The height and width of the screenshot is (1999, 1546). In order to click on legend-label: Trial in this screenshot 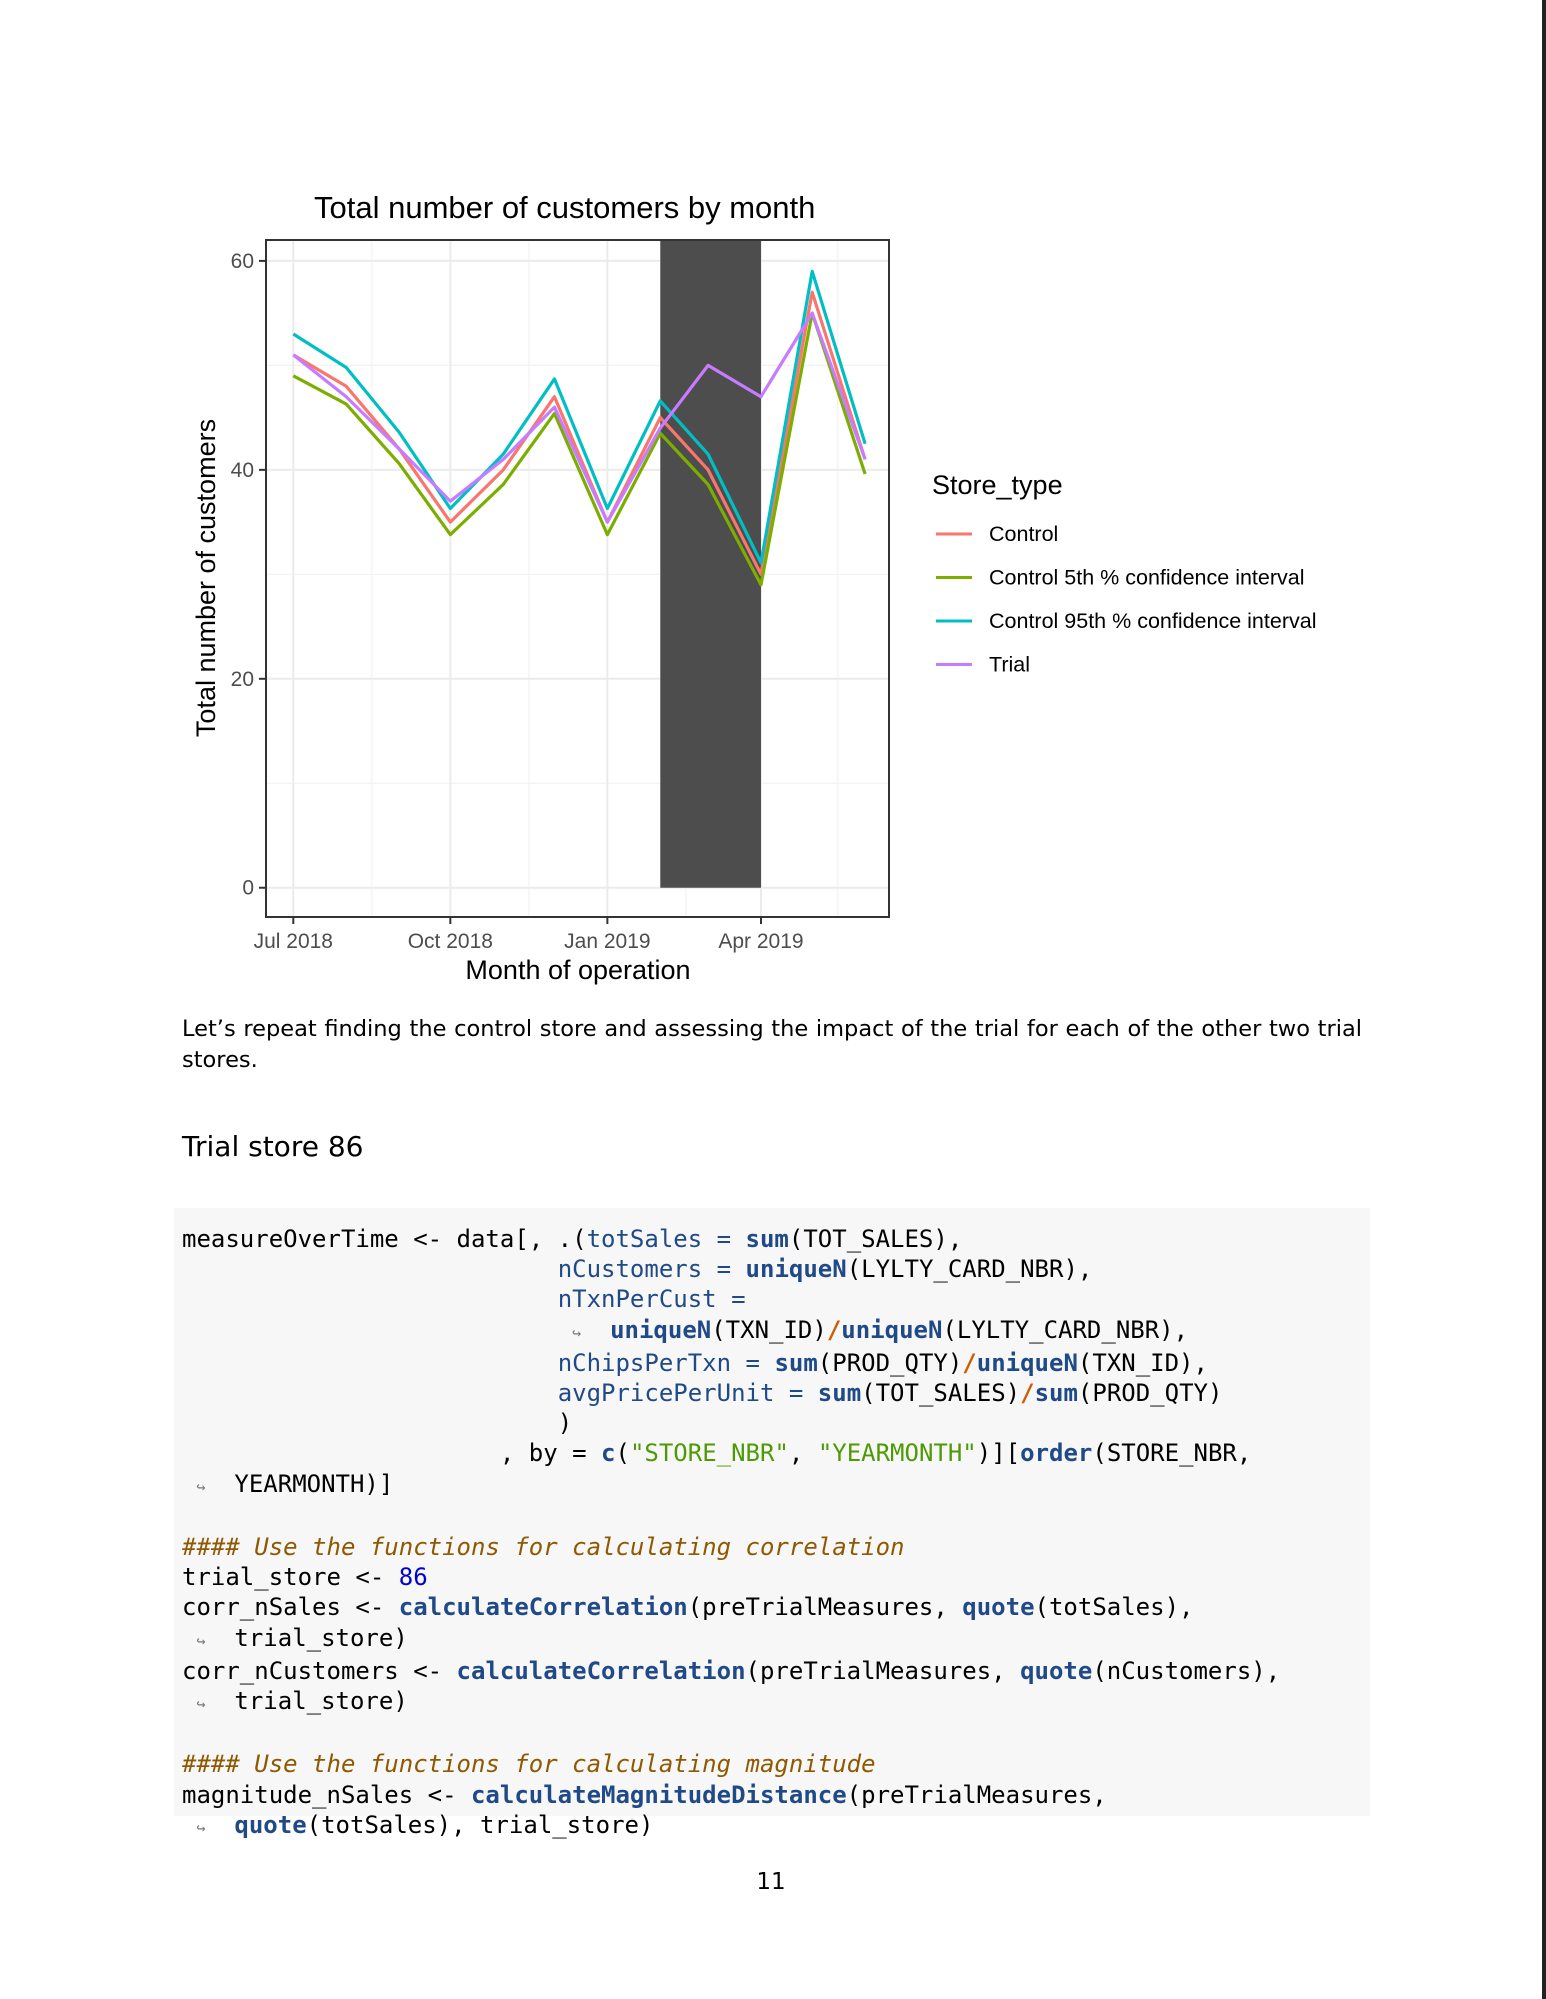, I will do `click(1009, 665)`.